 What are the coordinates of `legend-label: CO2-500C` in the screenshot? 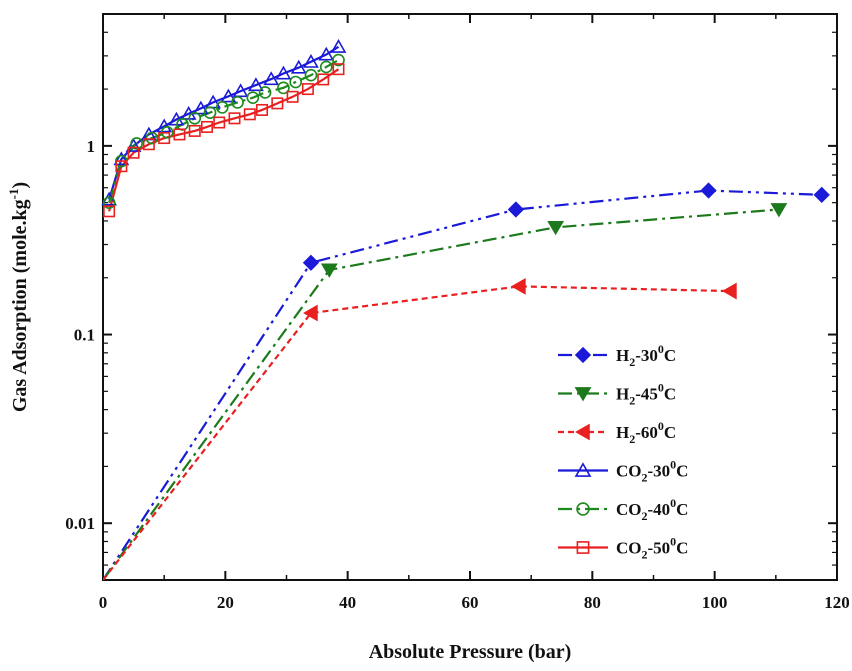 It's located at (652, 548).